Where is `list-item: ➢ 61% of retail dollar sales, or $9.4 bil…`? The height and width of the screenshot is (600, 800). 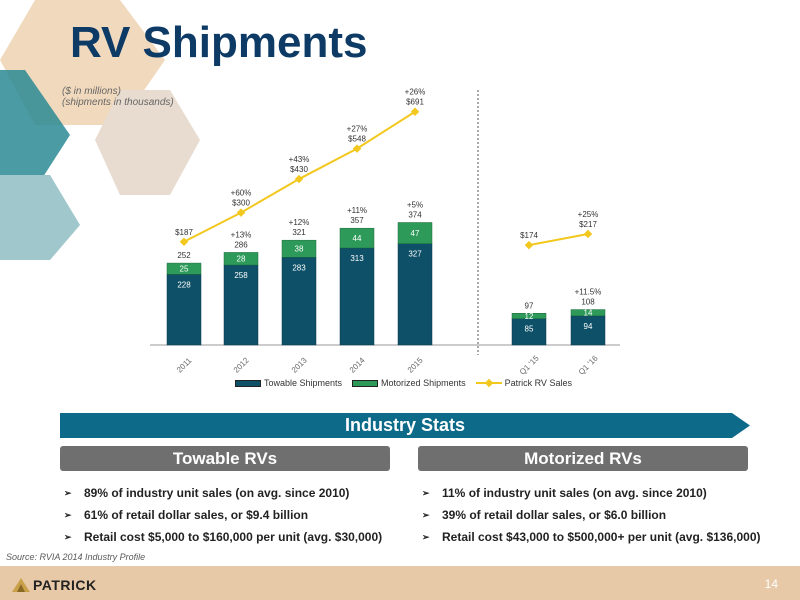 list-item: ➢ 61% of retail dollar sales, or $9.4 bil… is located at coordinates (222, 517).